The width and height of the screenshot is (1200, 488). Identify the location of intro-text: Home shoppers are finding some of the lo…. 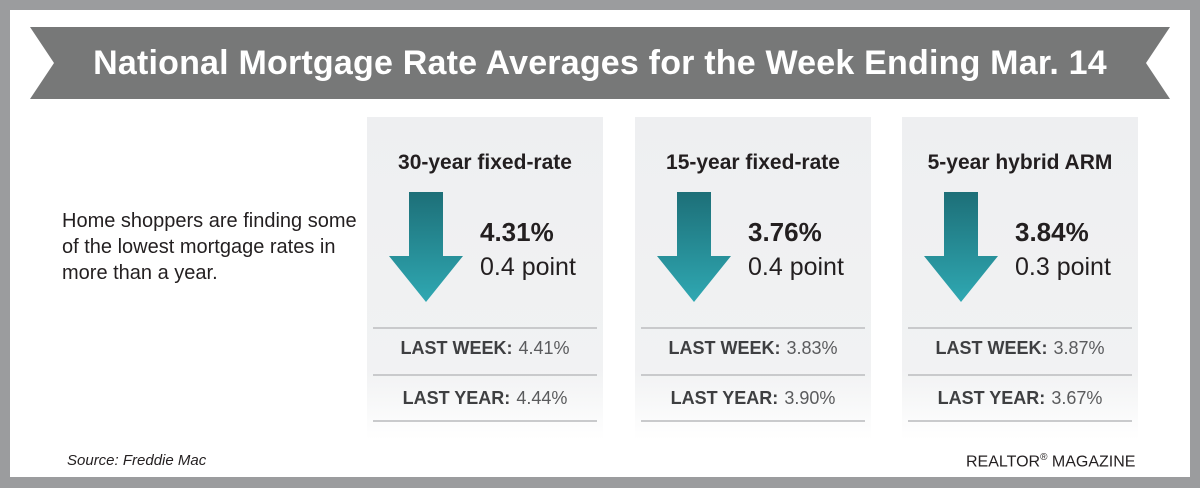
(209, 247).